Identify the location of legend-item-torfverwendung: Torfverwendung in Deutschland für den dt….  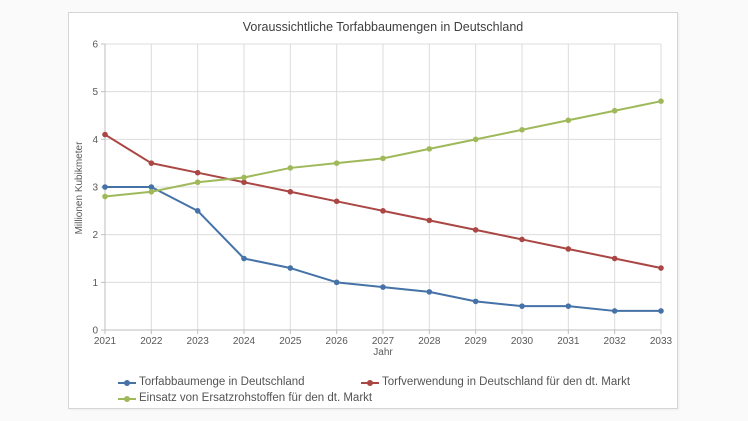
(495, 382).